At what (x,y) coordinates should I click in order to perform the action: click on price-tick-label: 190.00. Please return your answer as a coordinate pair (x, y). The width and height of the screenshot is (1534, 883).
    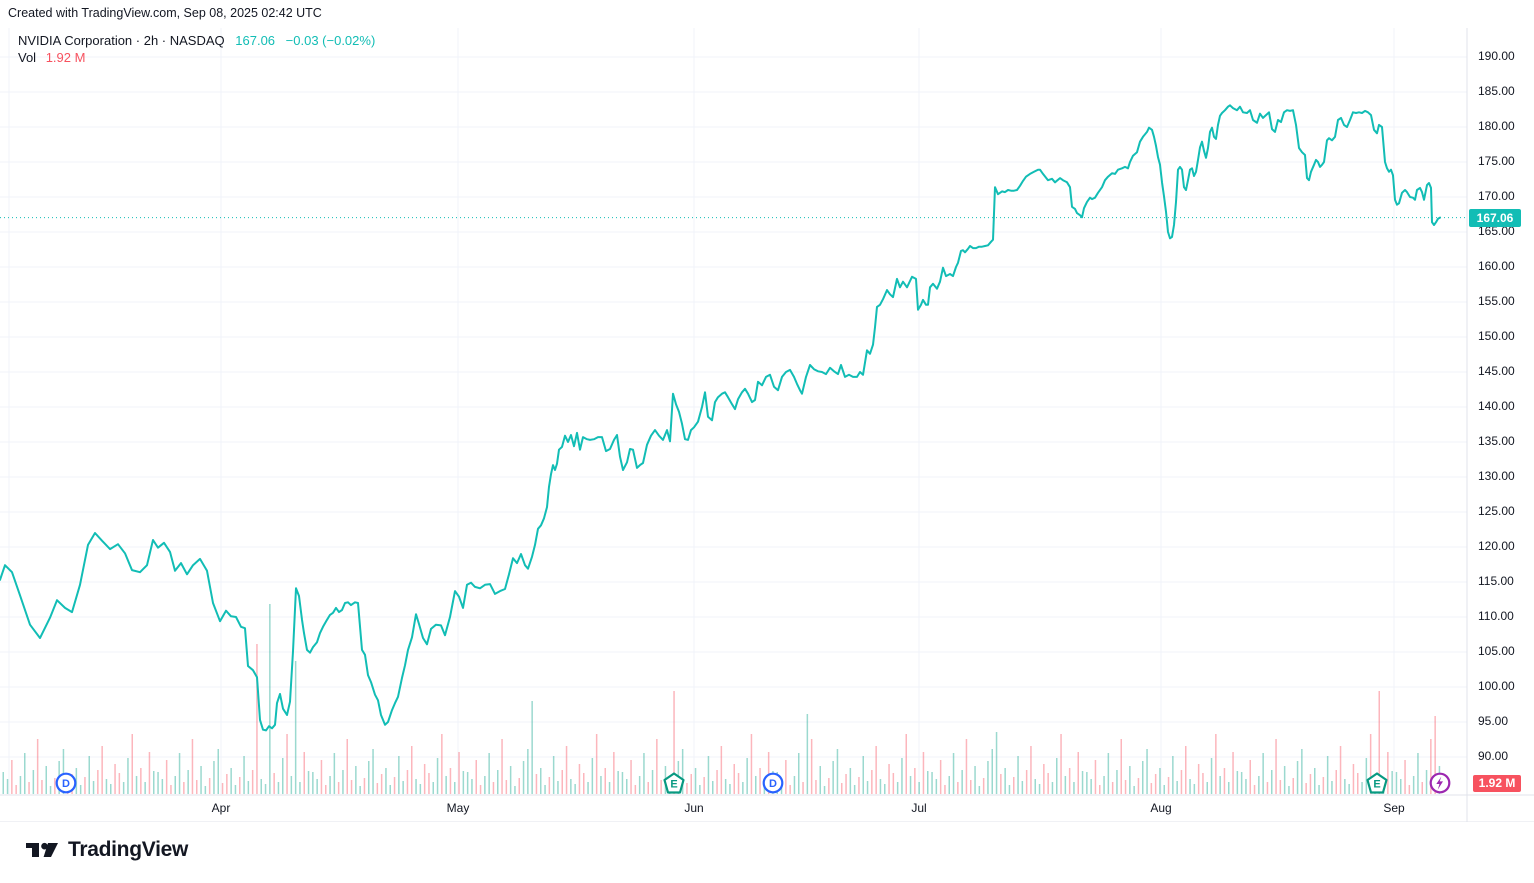
    Looking at the image, I should click on (1496, 56).